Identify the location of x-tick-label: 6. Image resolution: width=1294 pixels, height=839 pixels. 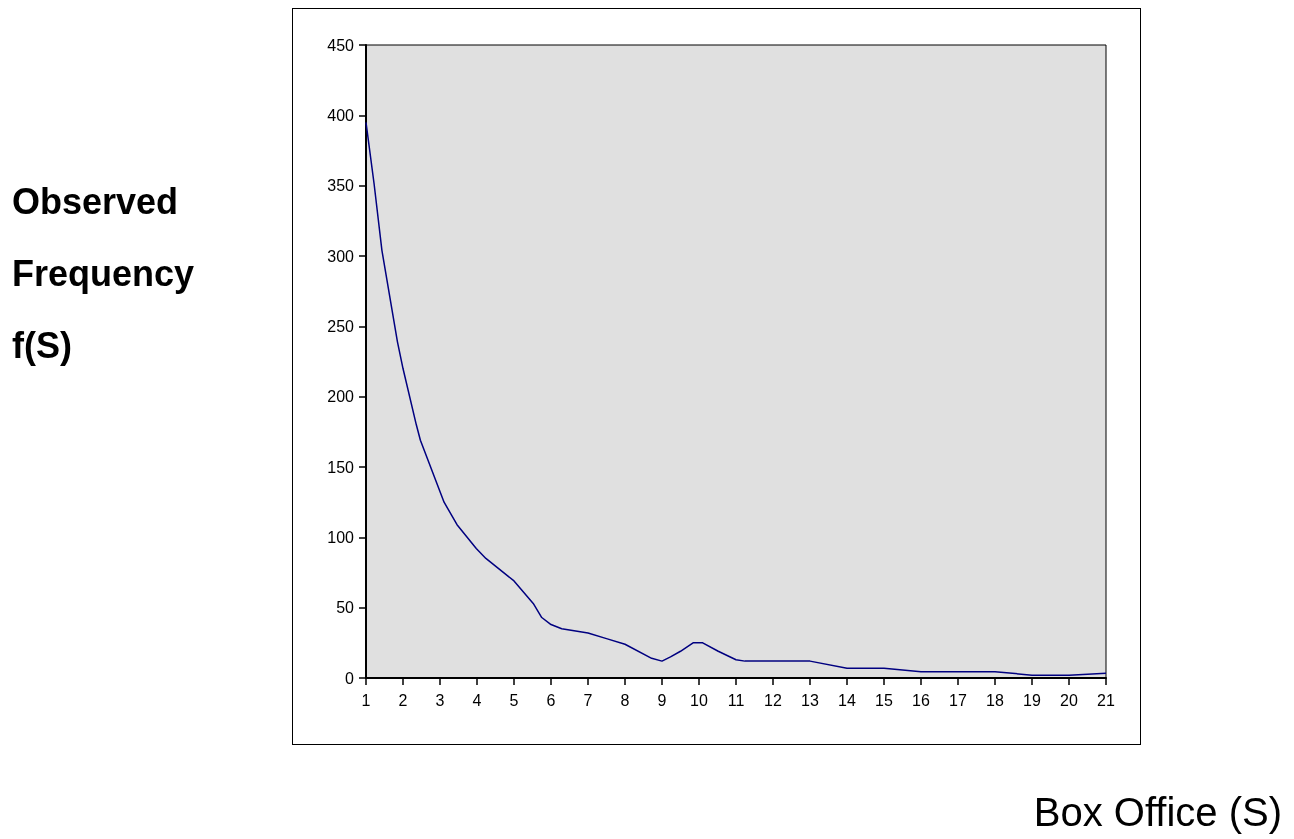
(551, 700).